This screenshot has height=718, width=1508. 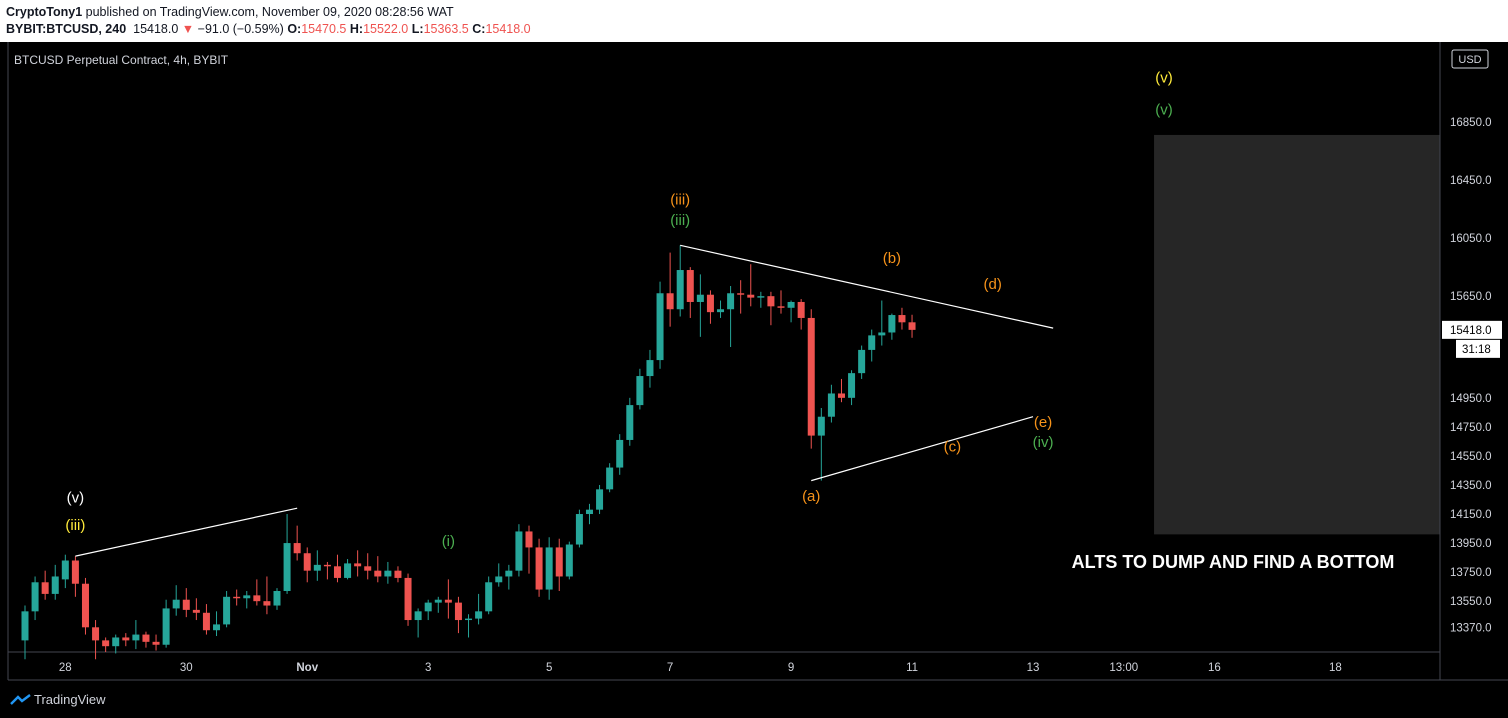 What do you see at coordinates (417, 29) in the screenshot?
I see `low-label: L:` at bounding box center [417, 29].